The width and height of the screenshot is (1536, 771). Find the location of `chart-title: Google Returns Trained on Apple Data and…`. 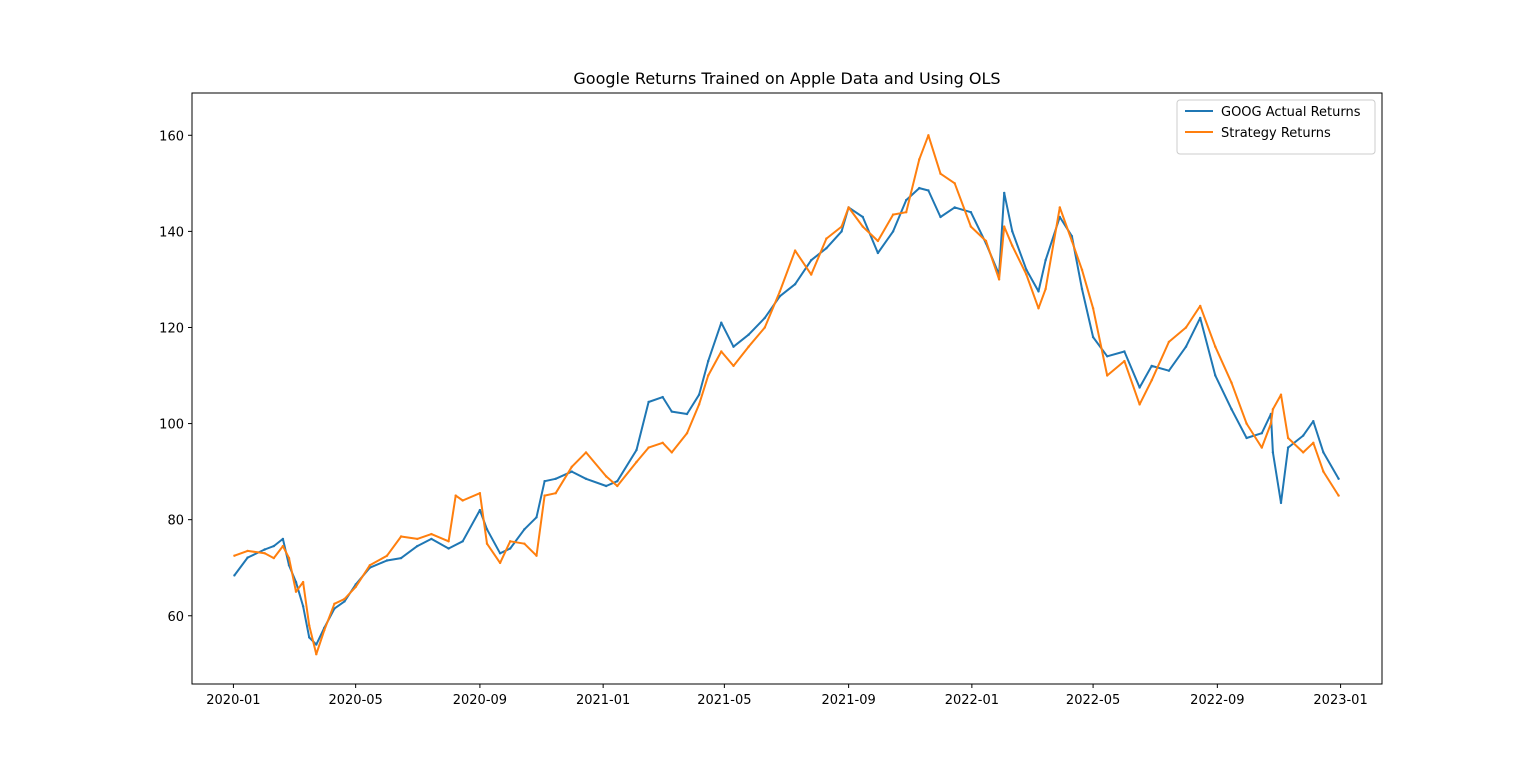

chart-title: Google Returns Trained on Apple Data and… is located at coordinates (786, 78).